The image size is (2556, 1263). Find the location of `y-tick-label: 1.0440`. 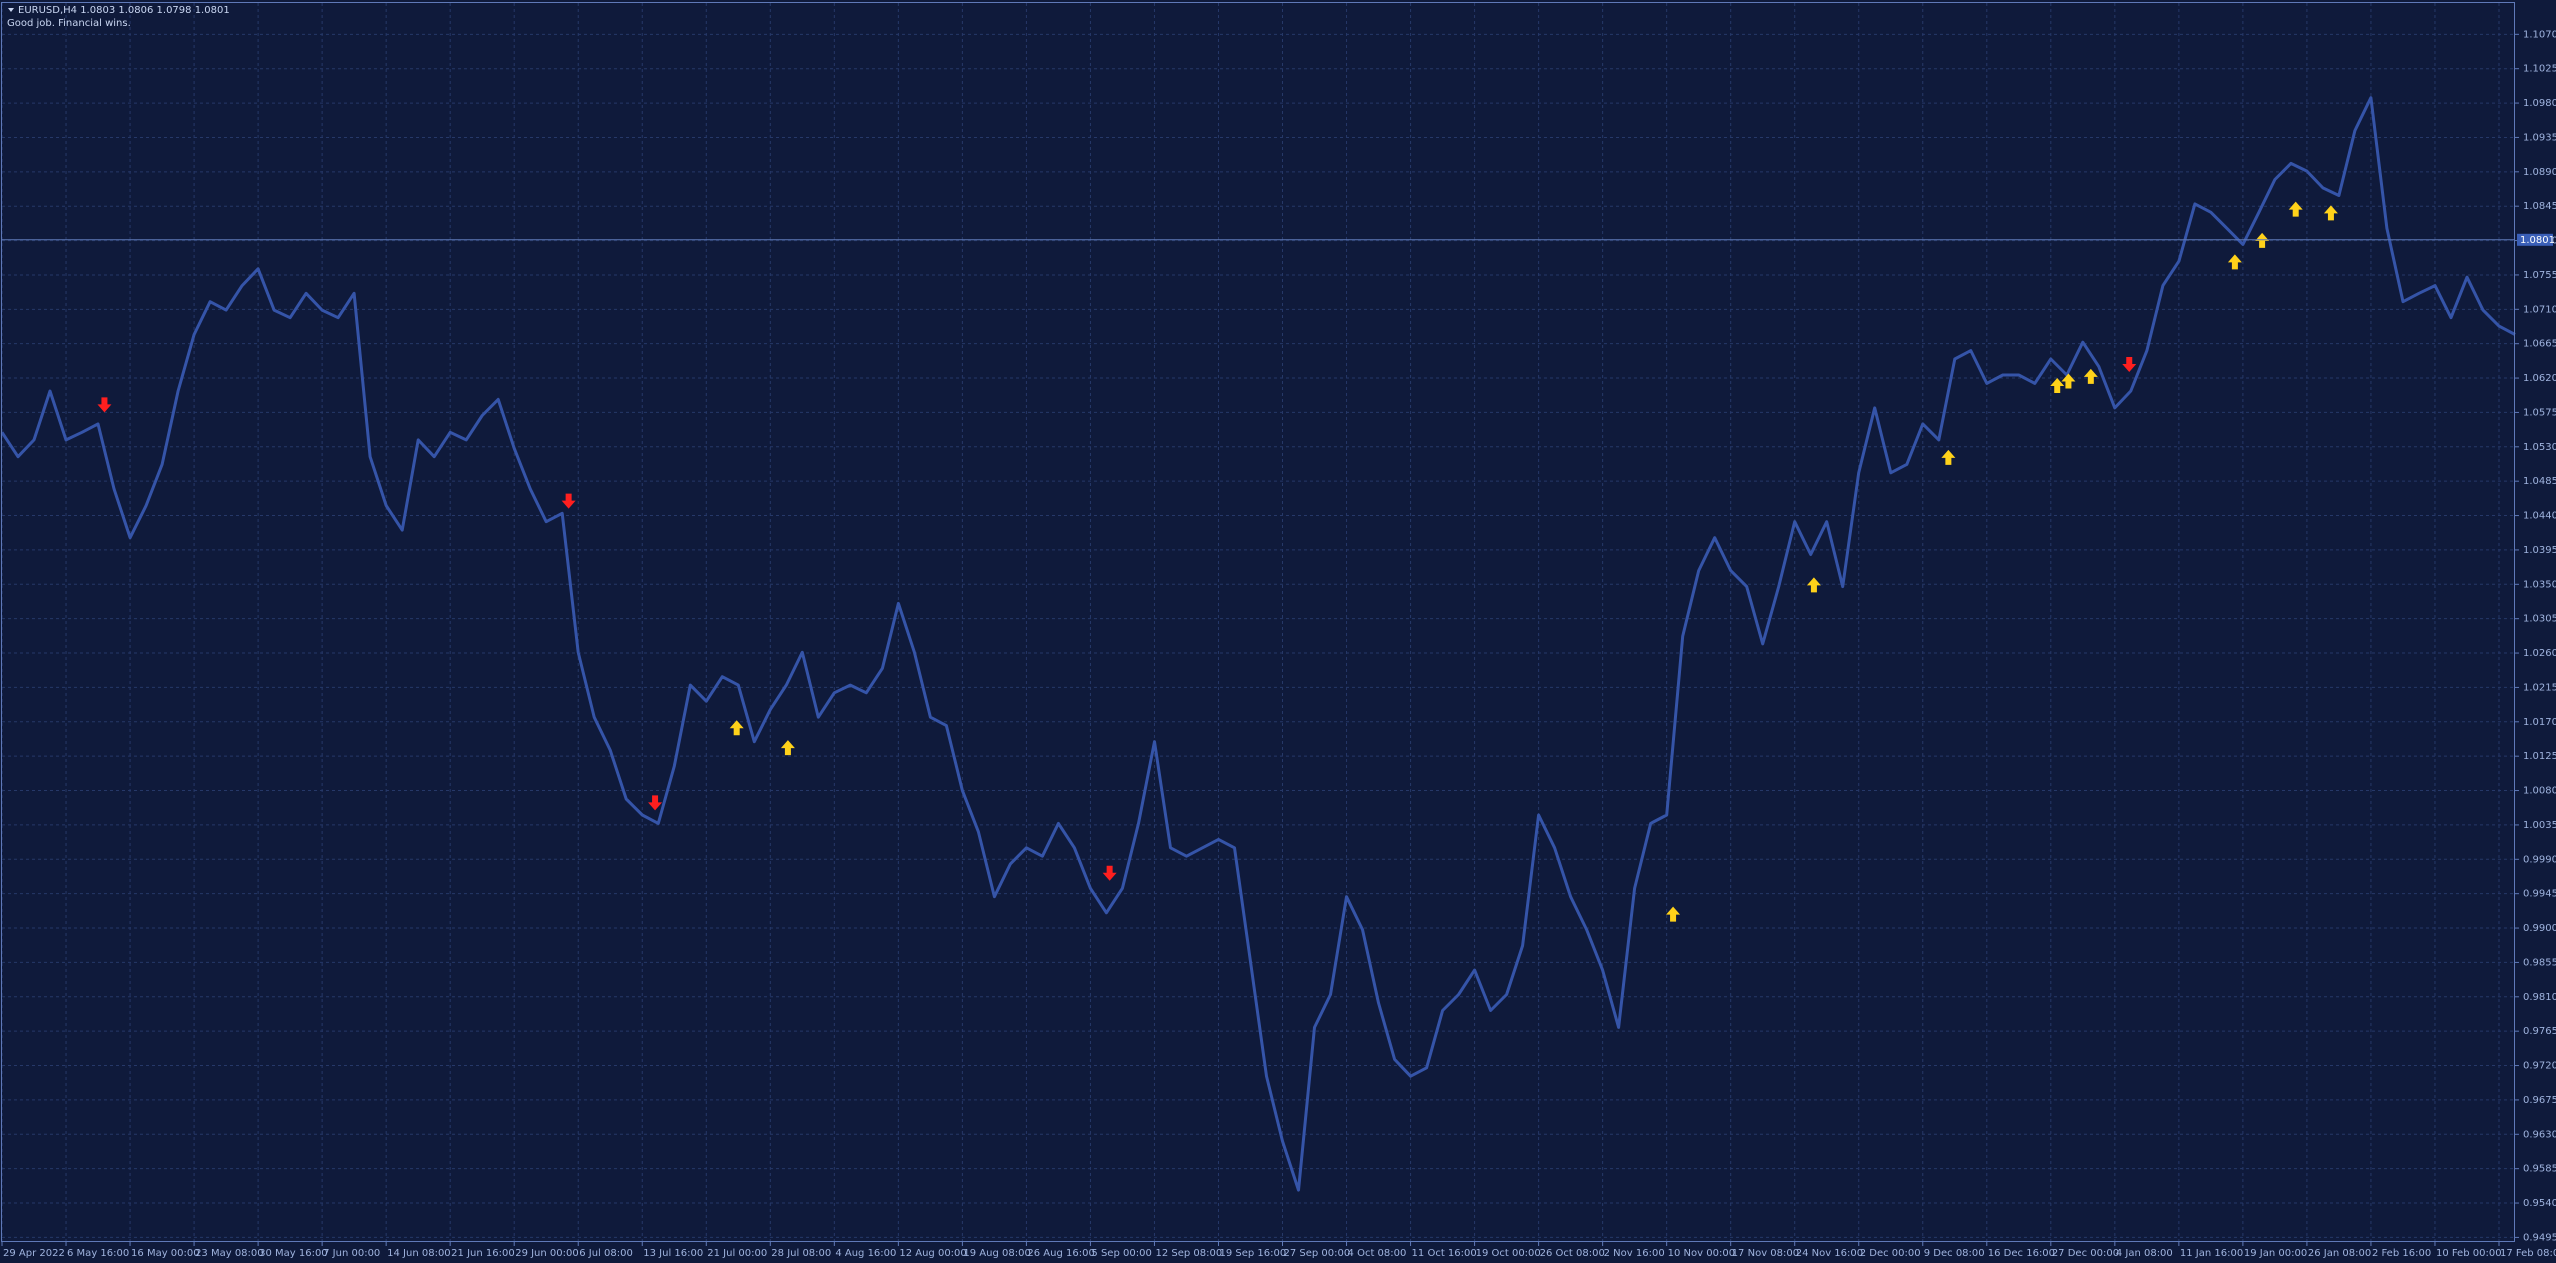

y-tick-label: 1.0440 is located at coordinates (2539, 516).